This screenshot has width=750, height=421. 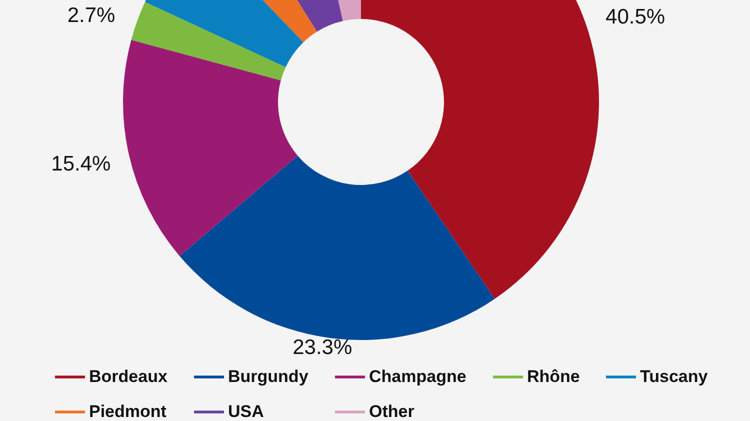 I want to click on data-label: 40.5%, so click(x=636, y=17).